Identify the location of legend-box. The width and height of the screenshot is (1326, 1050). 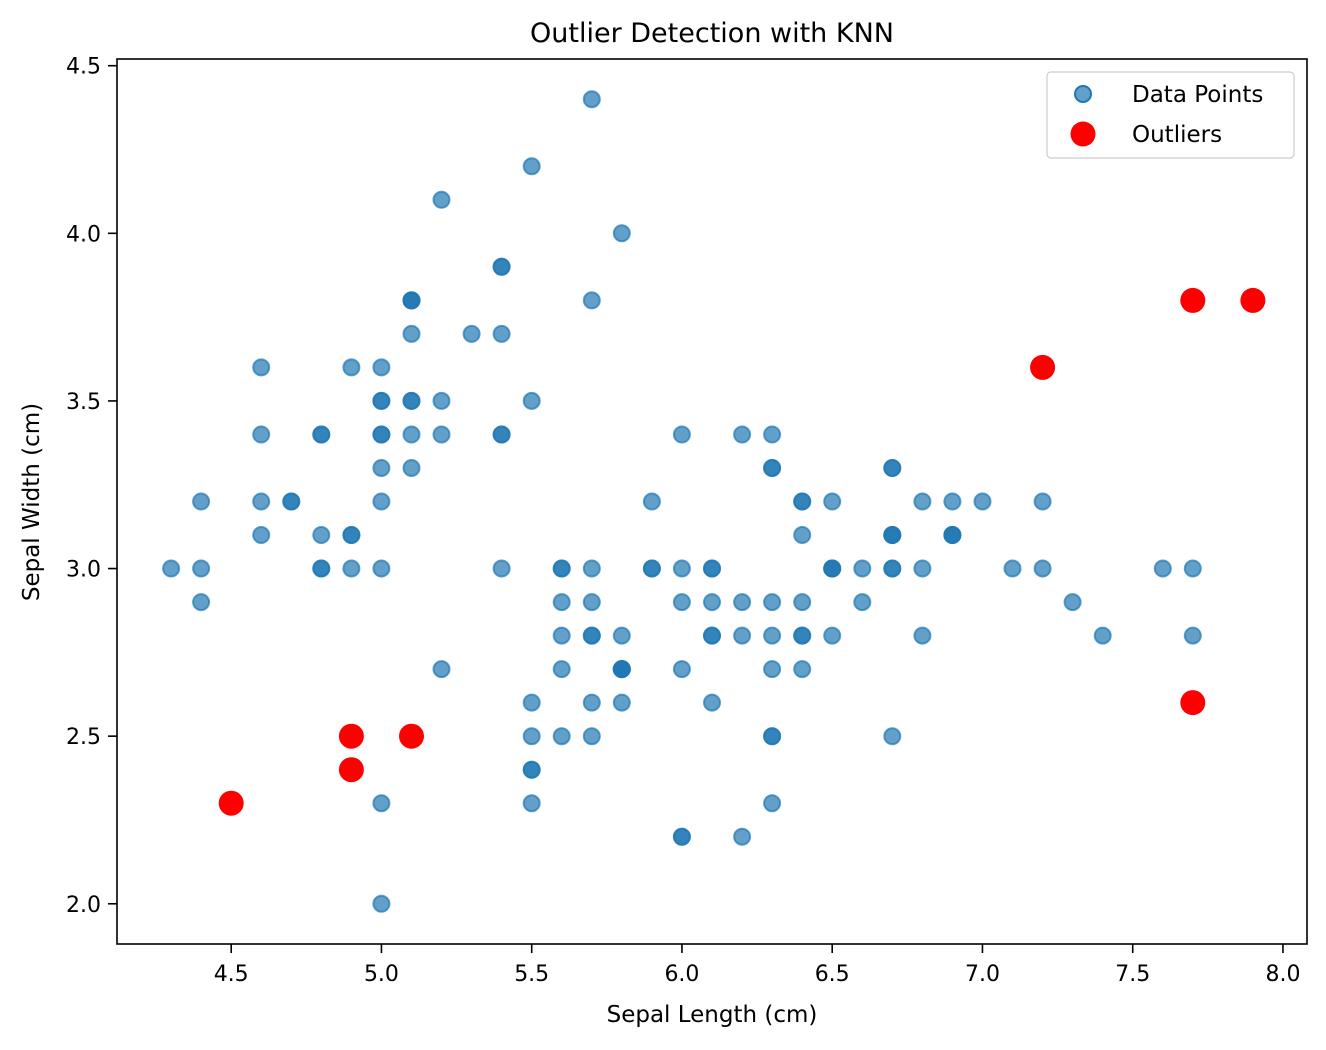
(1170, 115).